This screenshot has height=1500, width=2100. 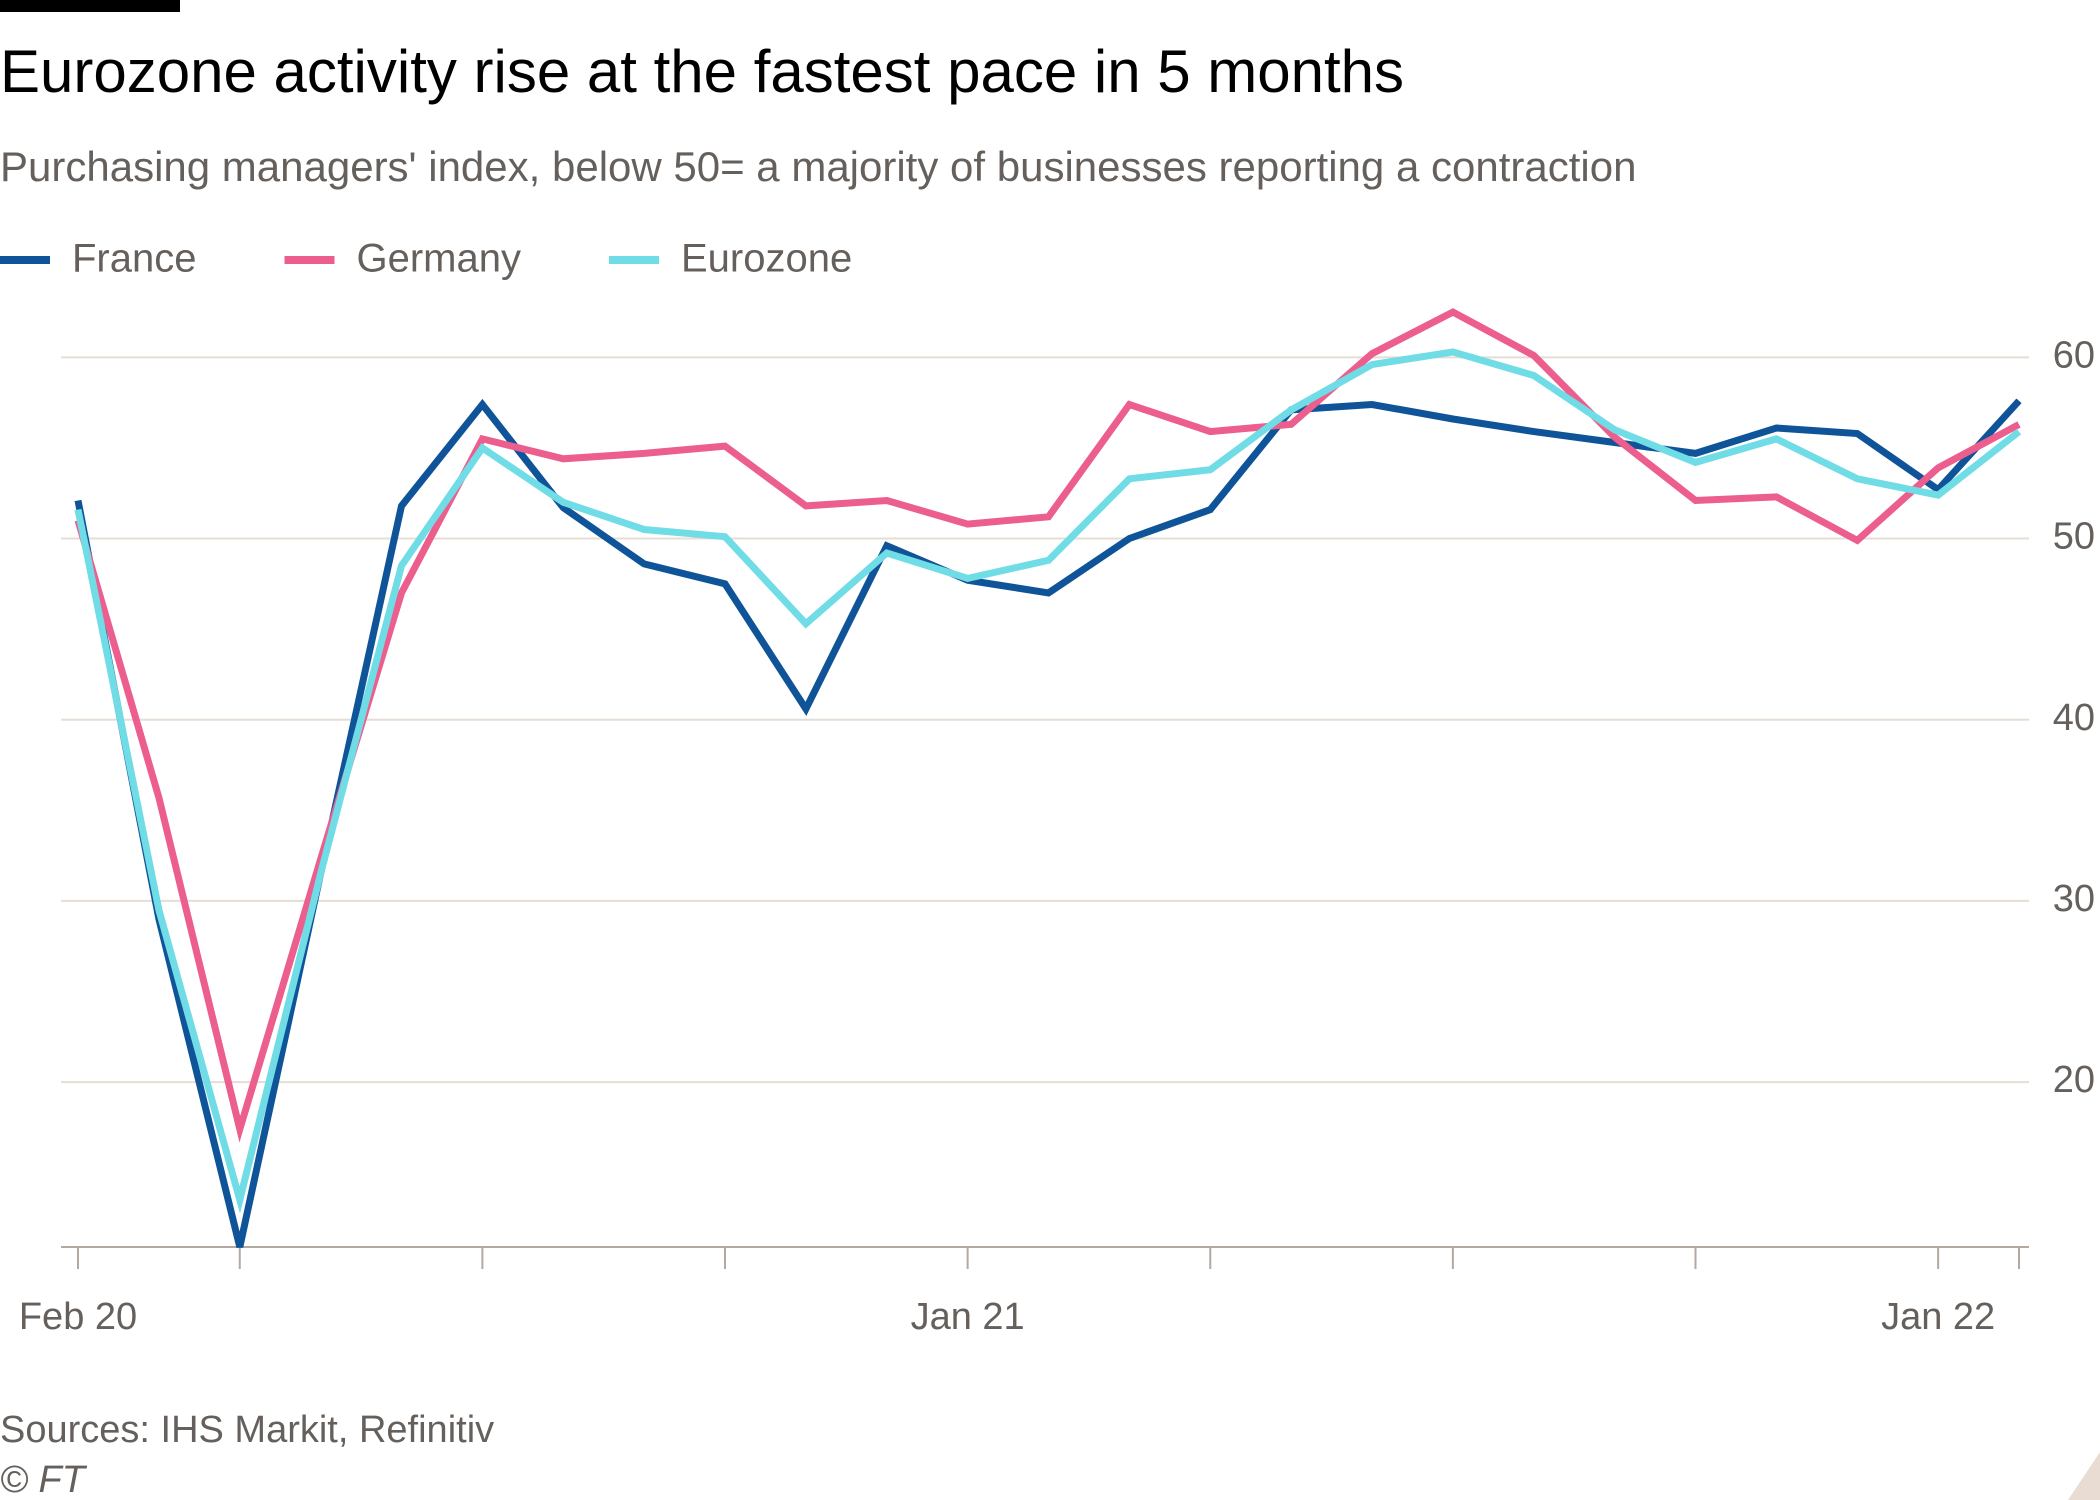 What do you see at coordinates (44, 1479) in the screenshot?
I see `credit: © FT` at bounding box center [44, 1479].